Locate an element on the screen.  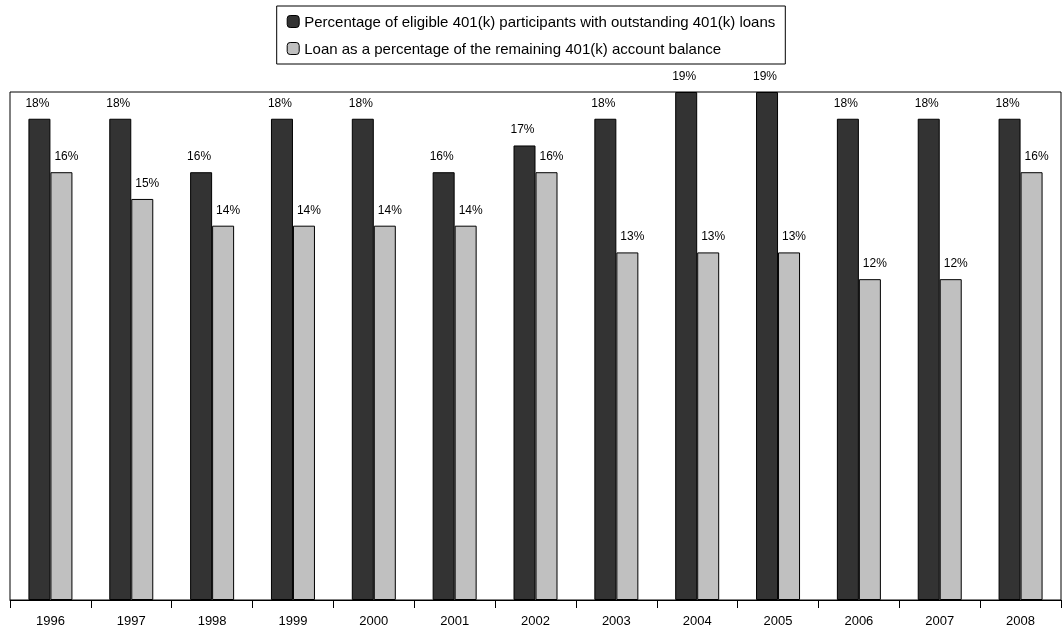
x-tick-label: 1999 is located at coordinates (293, 620).